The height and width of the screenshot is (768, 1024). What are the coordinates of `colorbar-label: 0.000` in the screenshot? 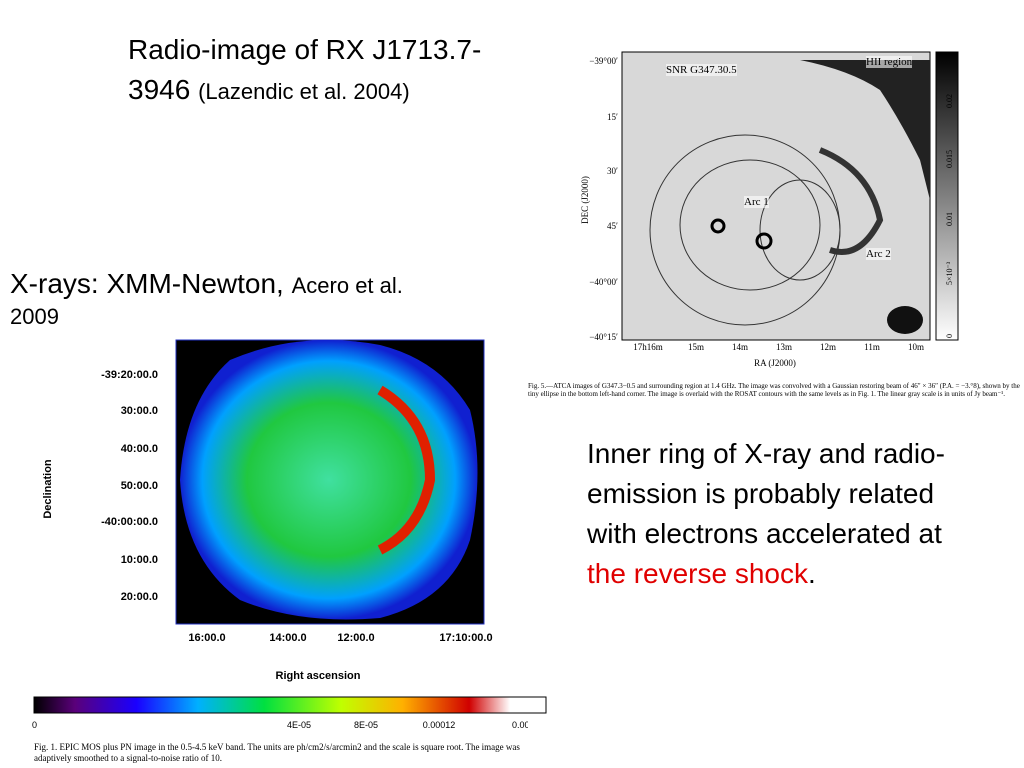 It's located at (520, 725).